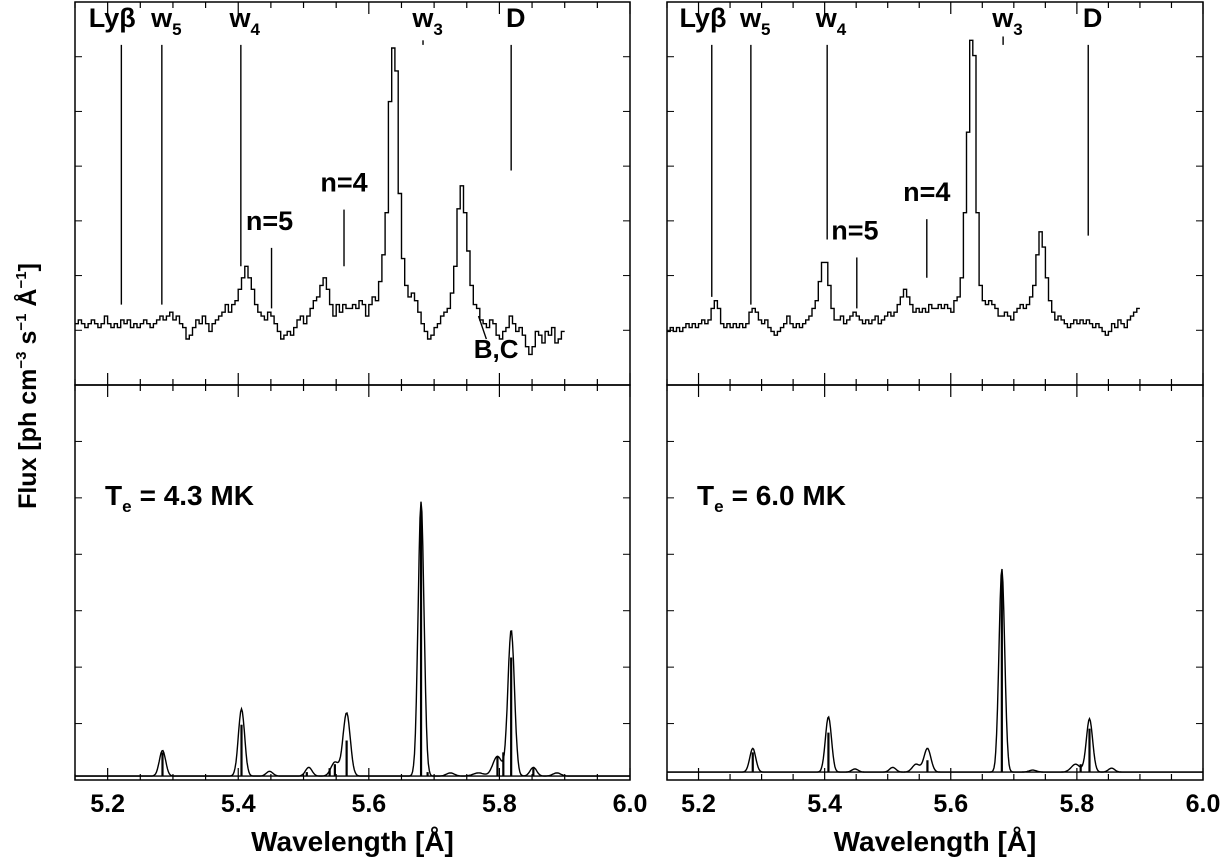  Describe the element at coordinates (27, 301) in the screenshot. I see `y-axis-label-part: Å` at that location.